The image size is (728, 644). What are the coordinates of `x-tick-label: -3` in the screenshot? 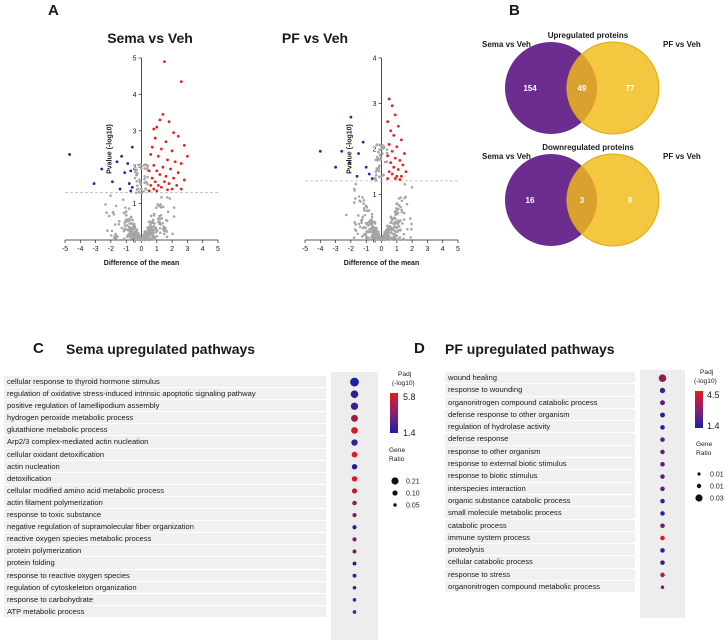 It's located at (335, 249).